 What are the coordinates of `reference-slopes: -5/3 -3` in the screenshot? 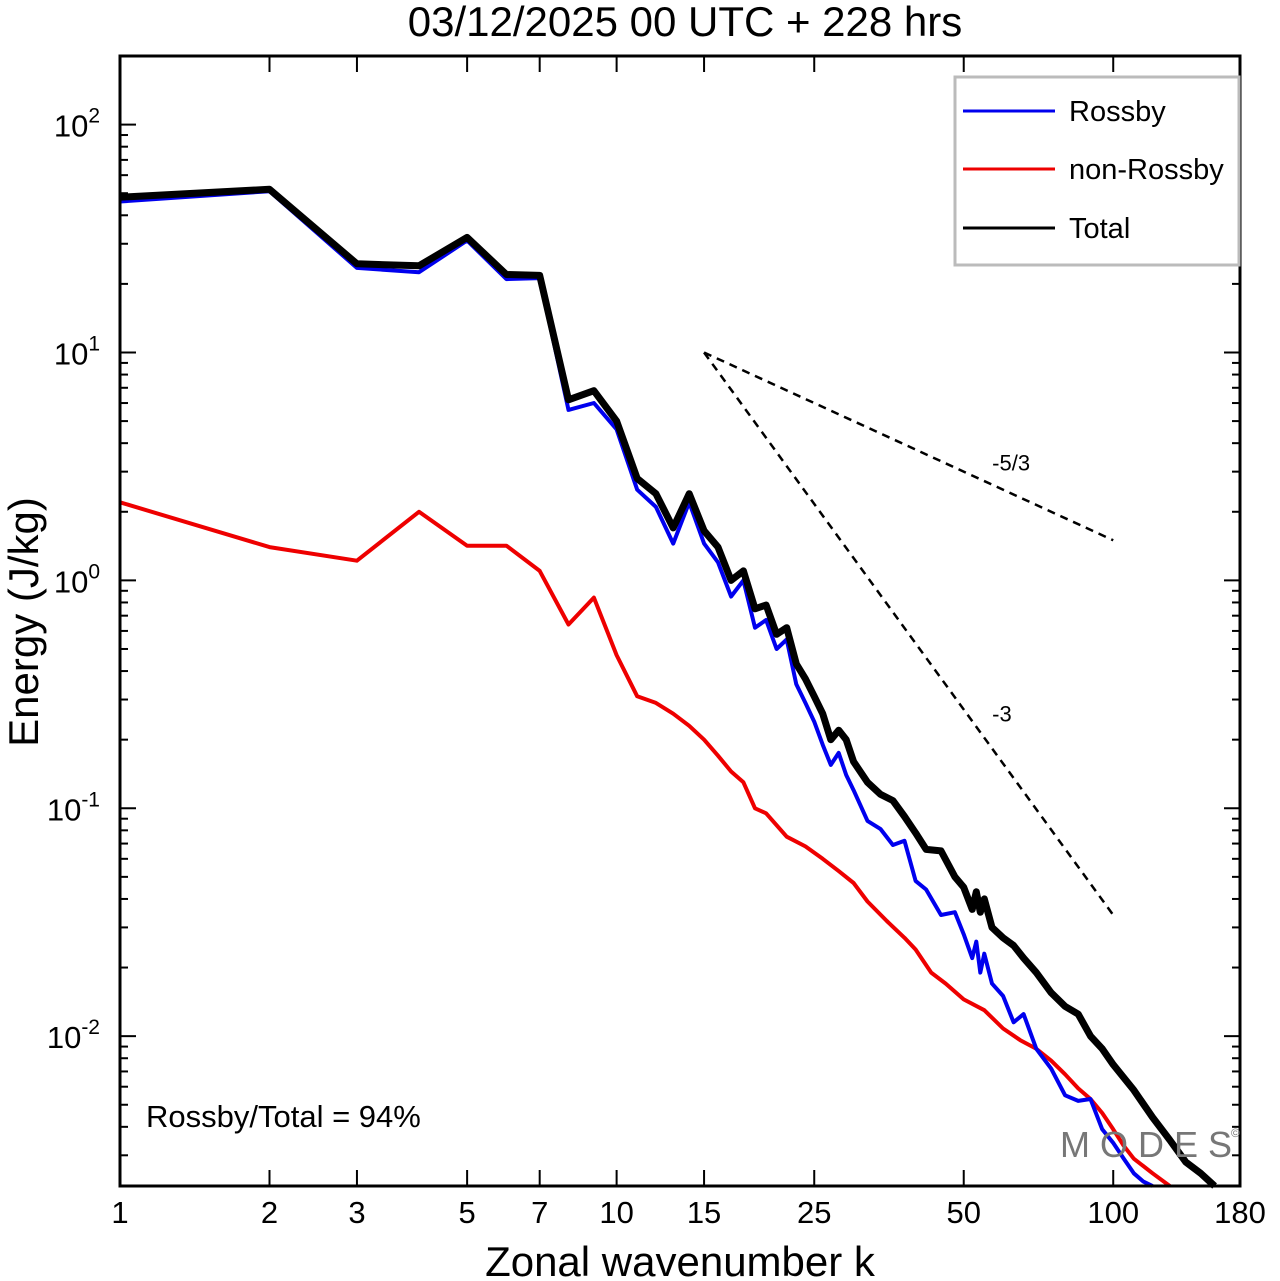 It's located at (909, 633).